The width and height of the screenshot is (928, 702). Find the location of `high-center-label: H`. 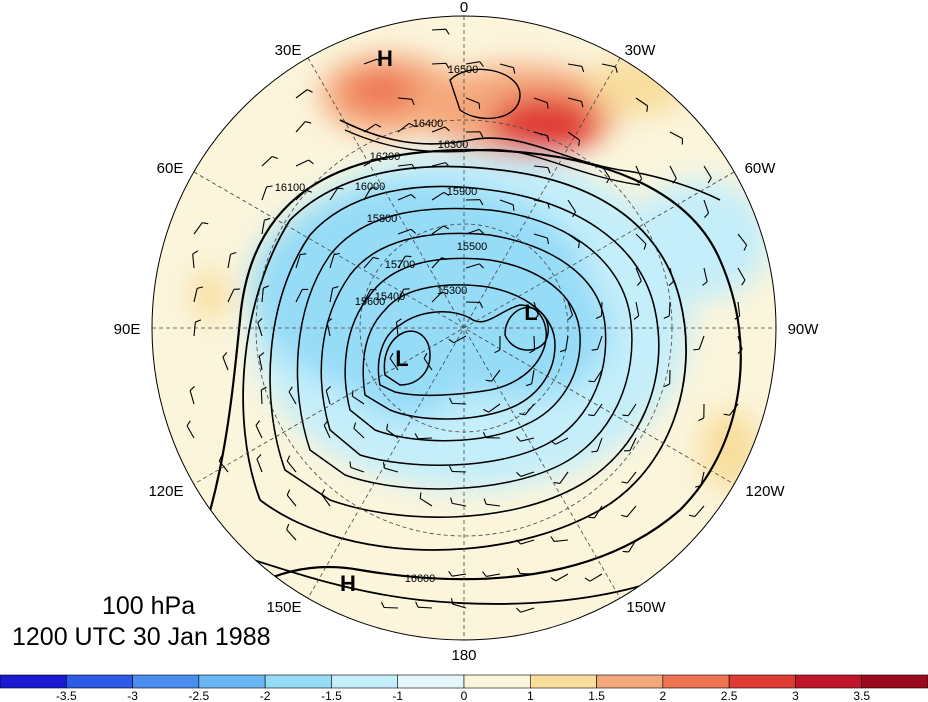

high-center-label: H is located at coordinates (385, 58).